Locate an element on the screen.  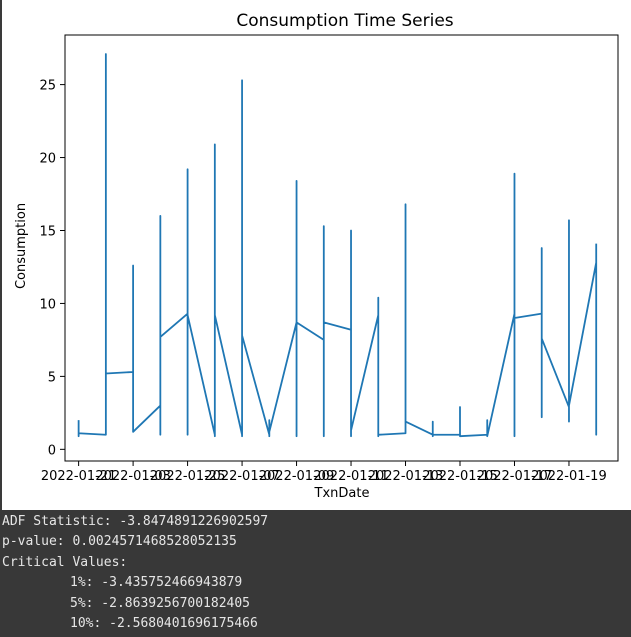
chart-title: Consumption Time Series is located at coordinates (344, 21).